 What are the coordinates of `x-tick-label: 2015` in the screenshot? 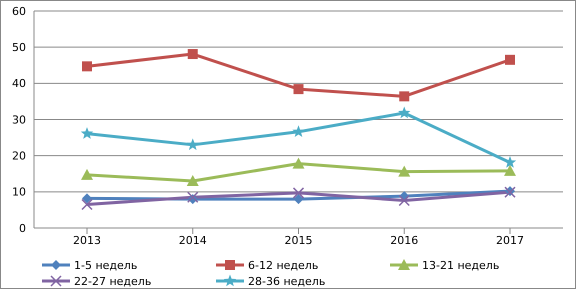 It's located at (298, 240).